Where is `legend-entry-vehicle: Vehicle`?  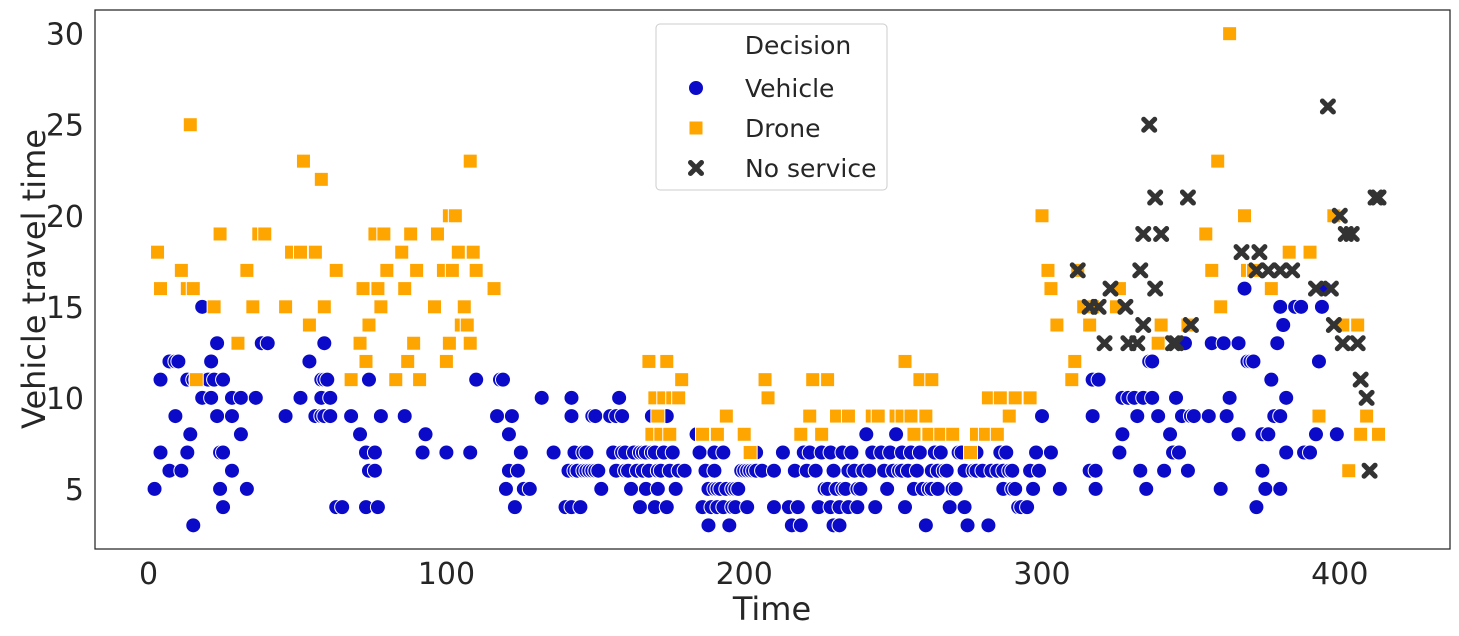 legend-entry-vehicle: Vehicle is located at coordinates (761, 88).